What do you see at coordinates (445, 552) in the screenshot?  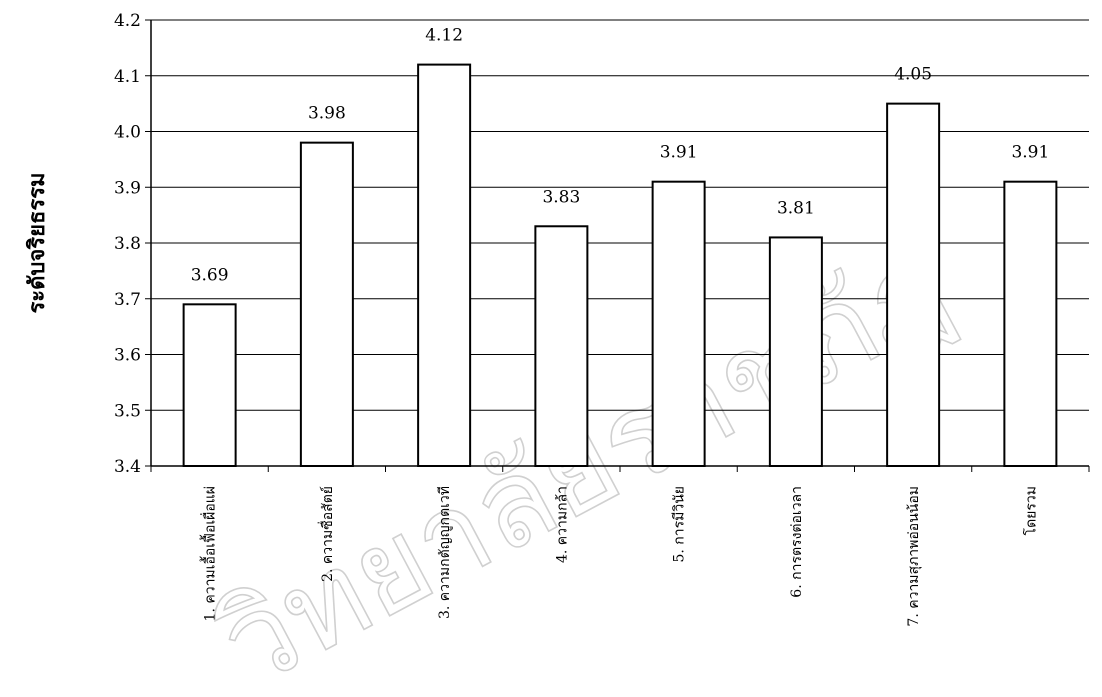 I see `x-category-label: 3. ความกตัญญูกตเวที` at bounding box center [445, 552].